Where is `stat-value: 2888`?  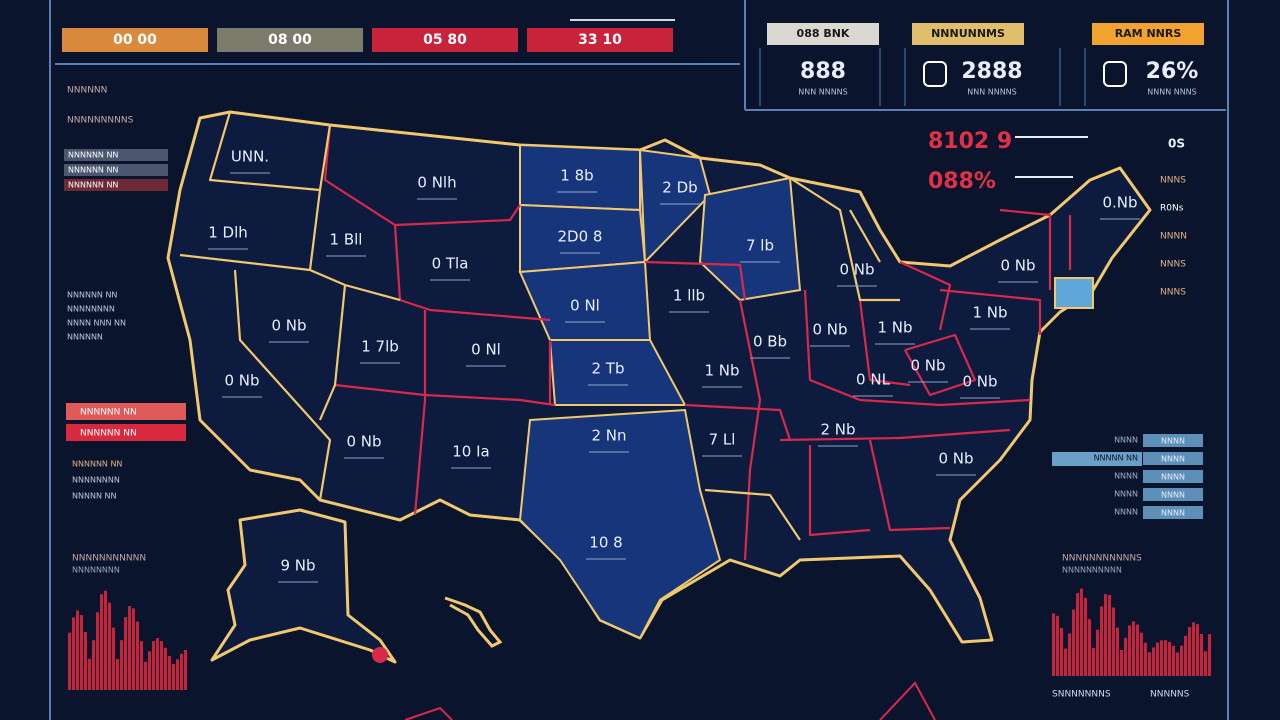 stat-value: 2888 is located at coordinates (991, 71).